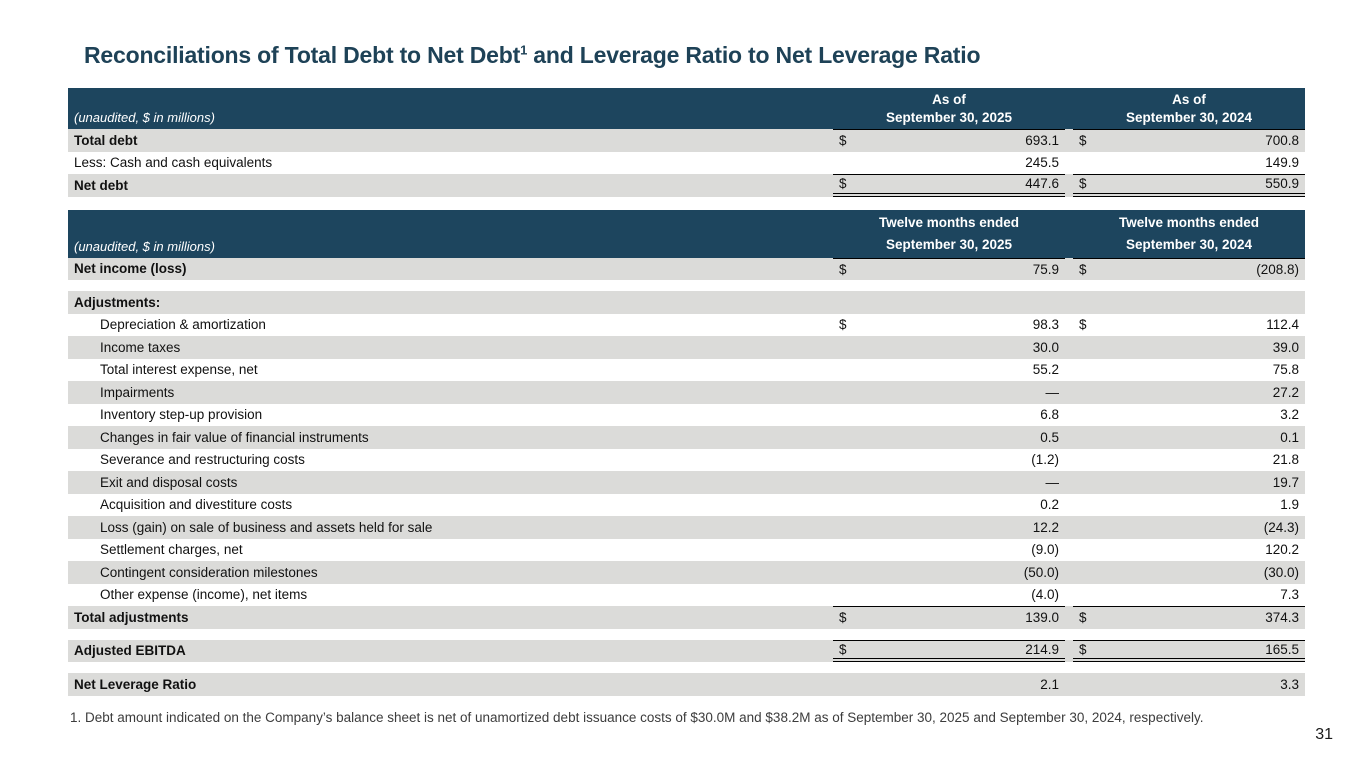  What do you see at coordinates (1042, 184) in the screenshot?
I see `value: 447.6` at bounding box center [1042, 184].